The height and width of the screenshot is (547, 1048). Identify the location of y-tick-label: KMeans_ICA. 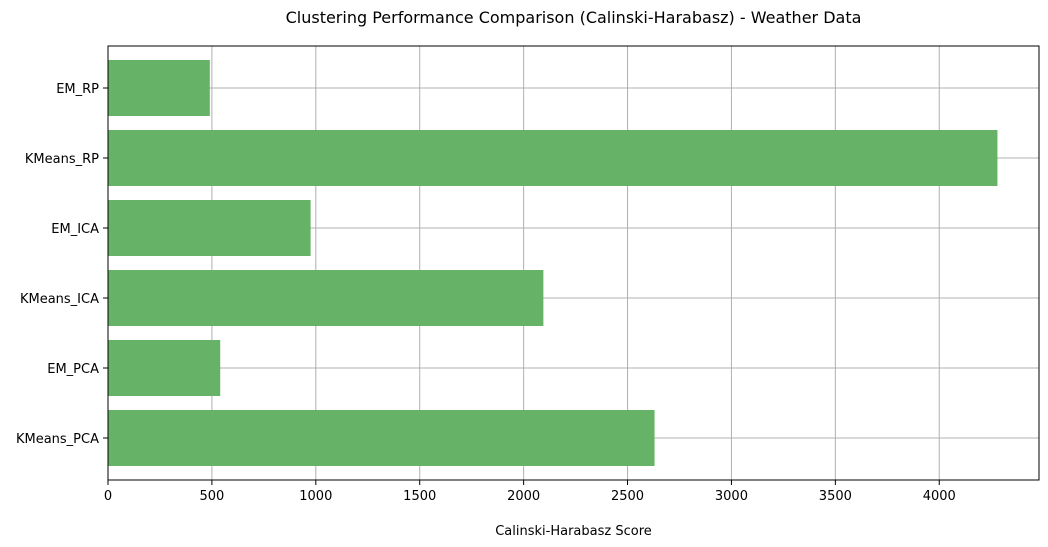
(59, 299).